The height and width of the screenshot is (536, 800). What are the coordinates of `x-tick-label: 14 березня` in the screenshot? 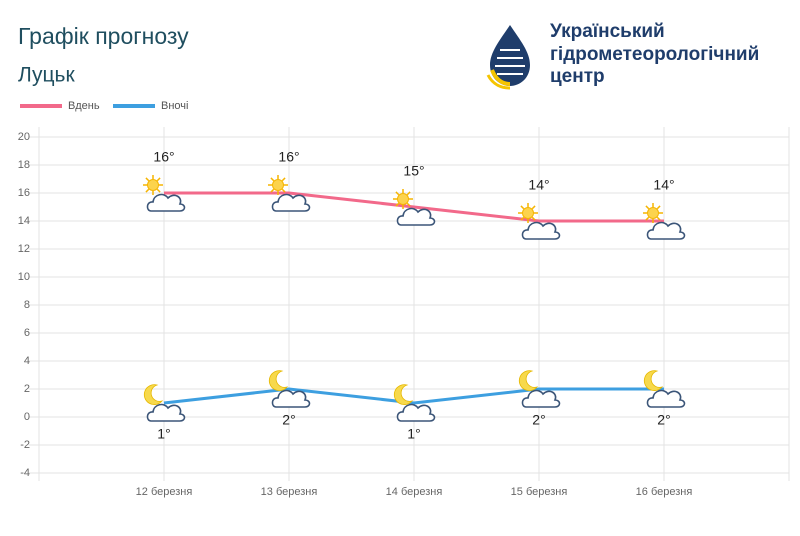 It's located at (414, 492).